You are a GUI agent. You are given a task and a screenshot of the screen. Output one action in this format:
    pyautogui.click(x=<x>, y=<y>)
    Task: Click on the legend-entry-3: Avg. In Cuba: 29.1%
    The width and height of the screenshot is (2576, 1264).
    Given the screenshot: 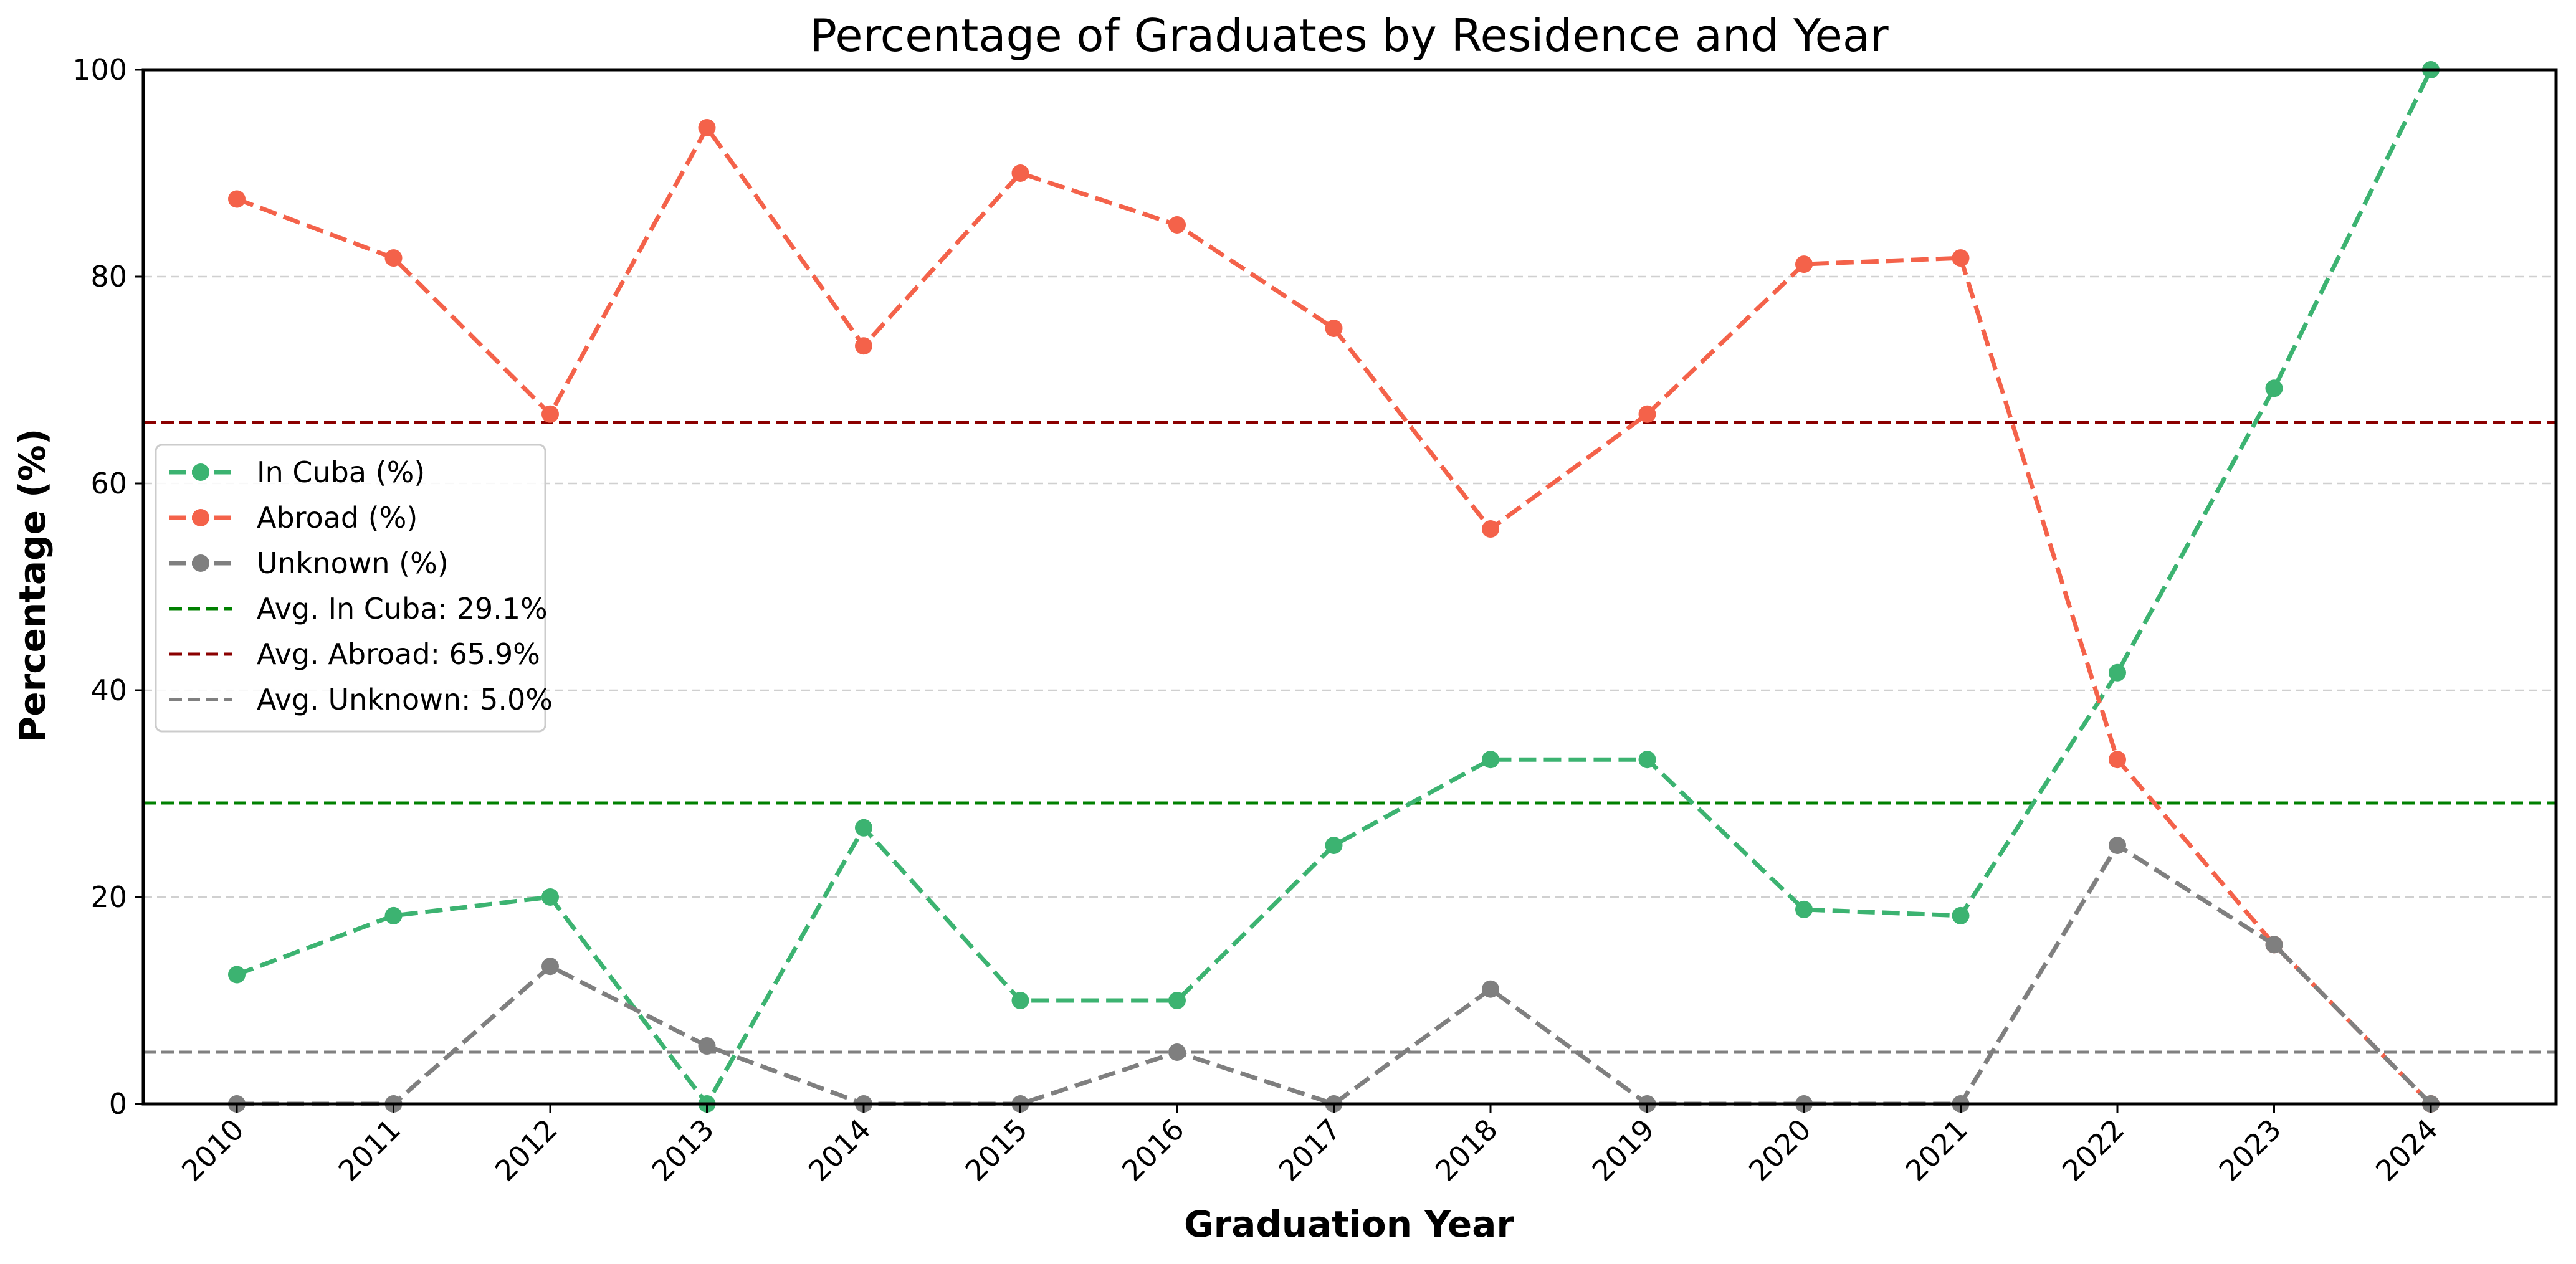 What is the action you would take?
    pyautogui.click(x=359, y=608)
    